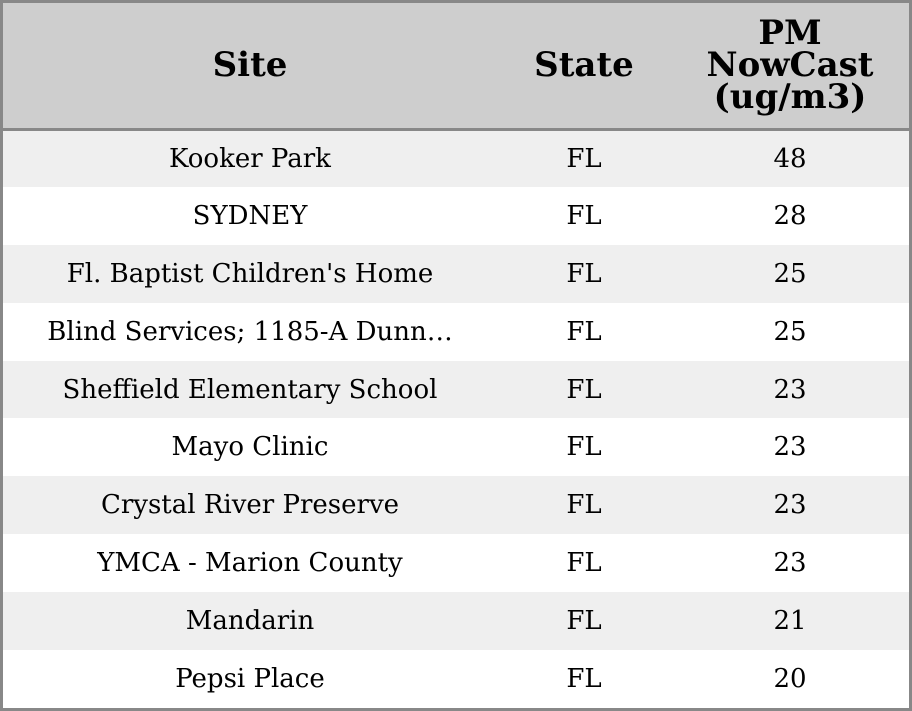 This screenshot has width=912, height=711. What do you see at coordinates (790, 621) in the screenshot?
I see `cell-pm-nowcast: 21` at bounding box center [790, 621].